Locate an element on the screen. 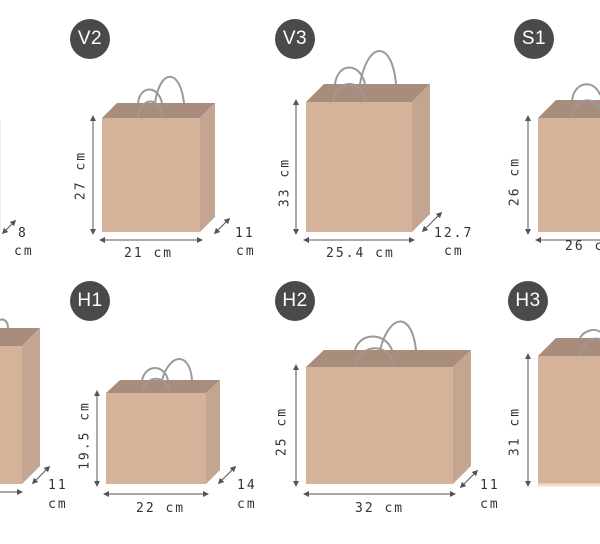 The width and height of the screenshot is (600, 544). depth-value-h1: 14 is located at coordinates (247, 485).